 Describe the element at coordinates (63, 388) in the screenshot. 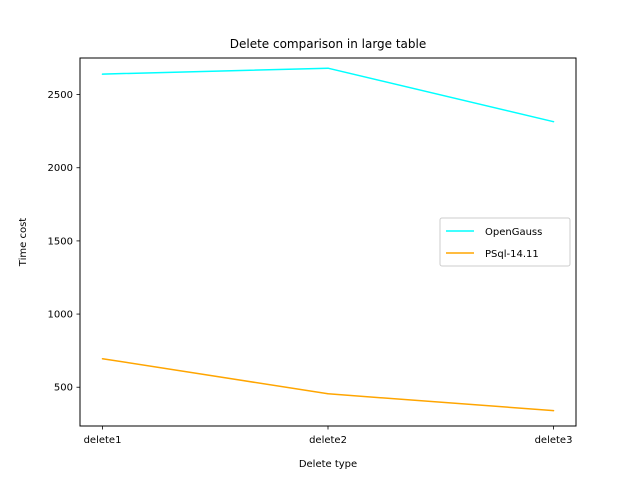

I see `y-tick-label: 500` at that location.